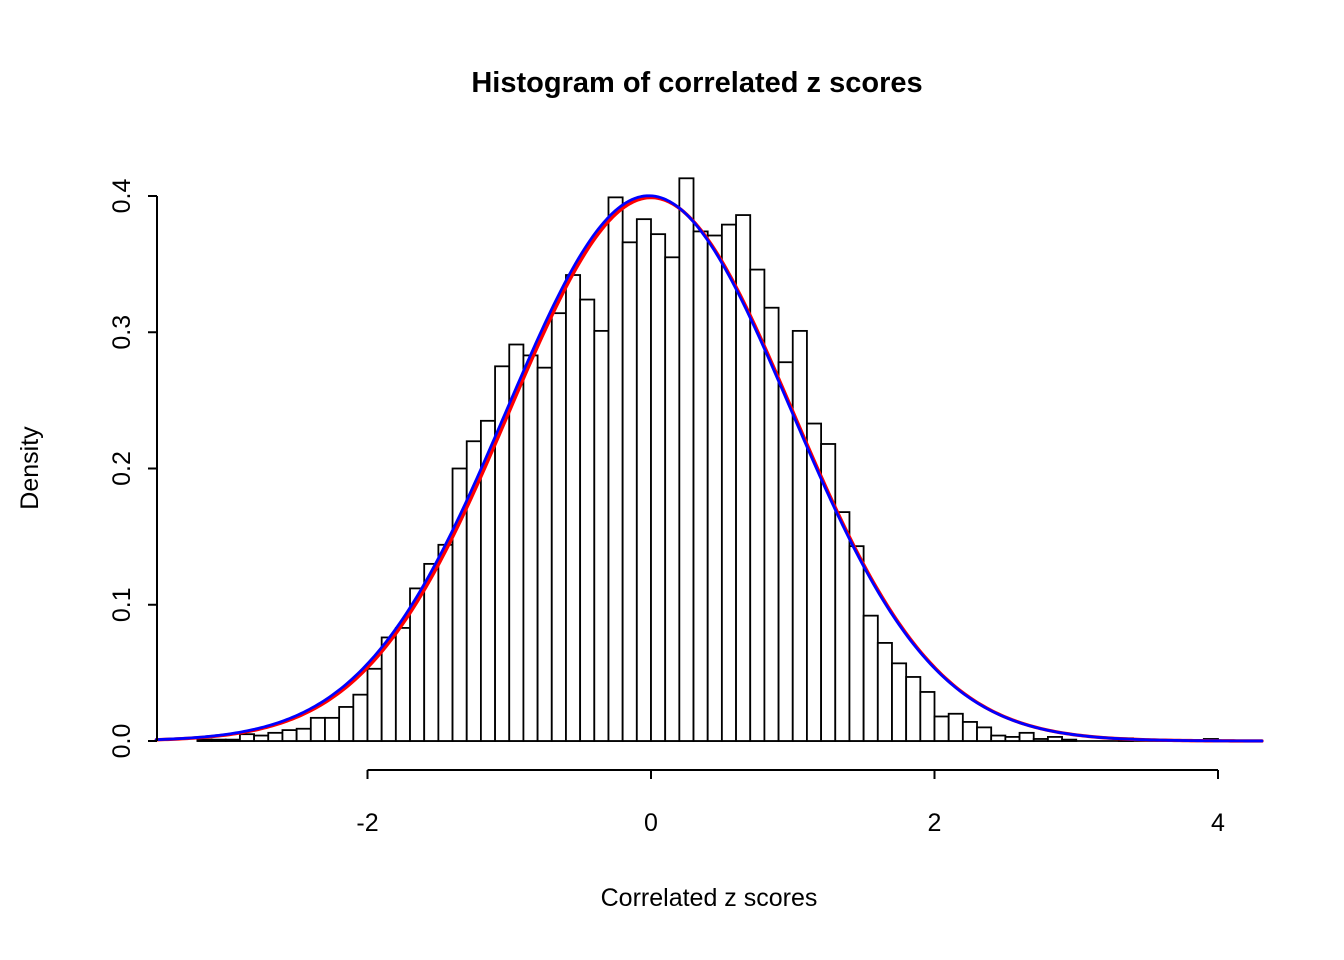  Describe the element at coordinates (935, 823) in the screenshot. I see `x-tick-label: 2` at that location.